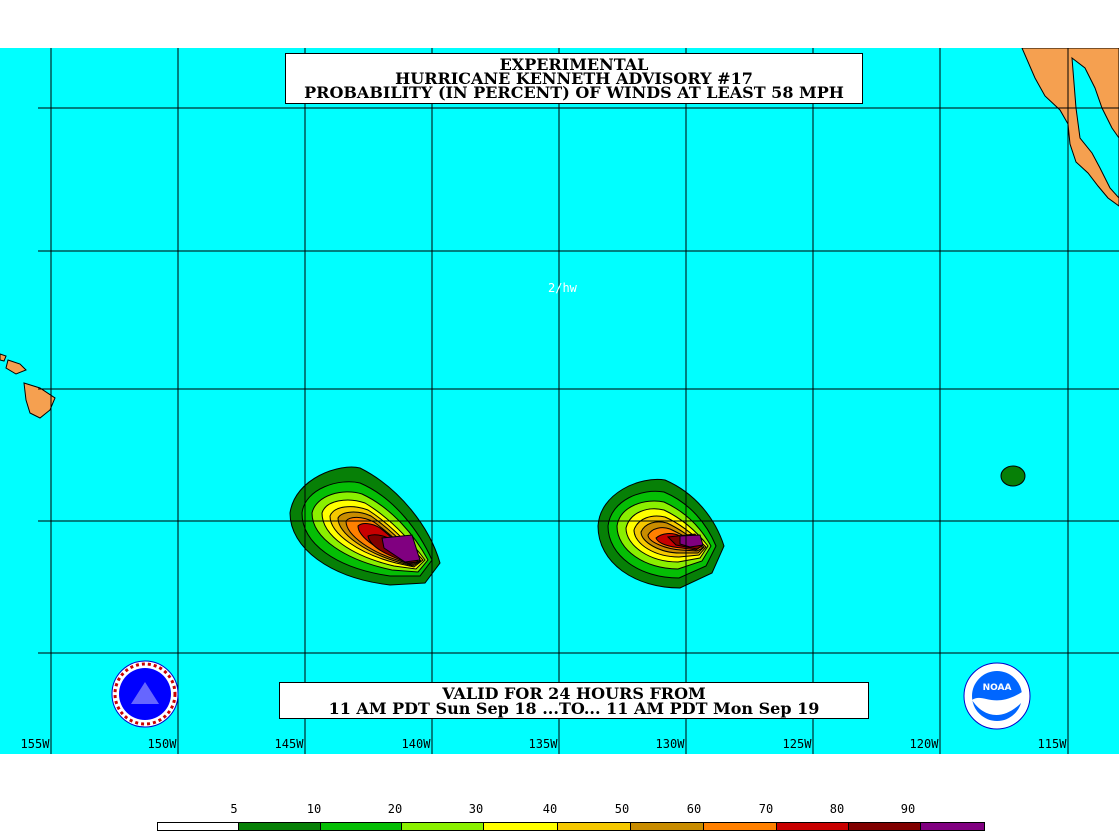 This screenshot has width=1119, height=839. I want to click on land-hawaii-big, so click(39, 400).